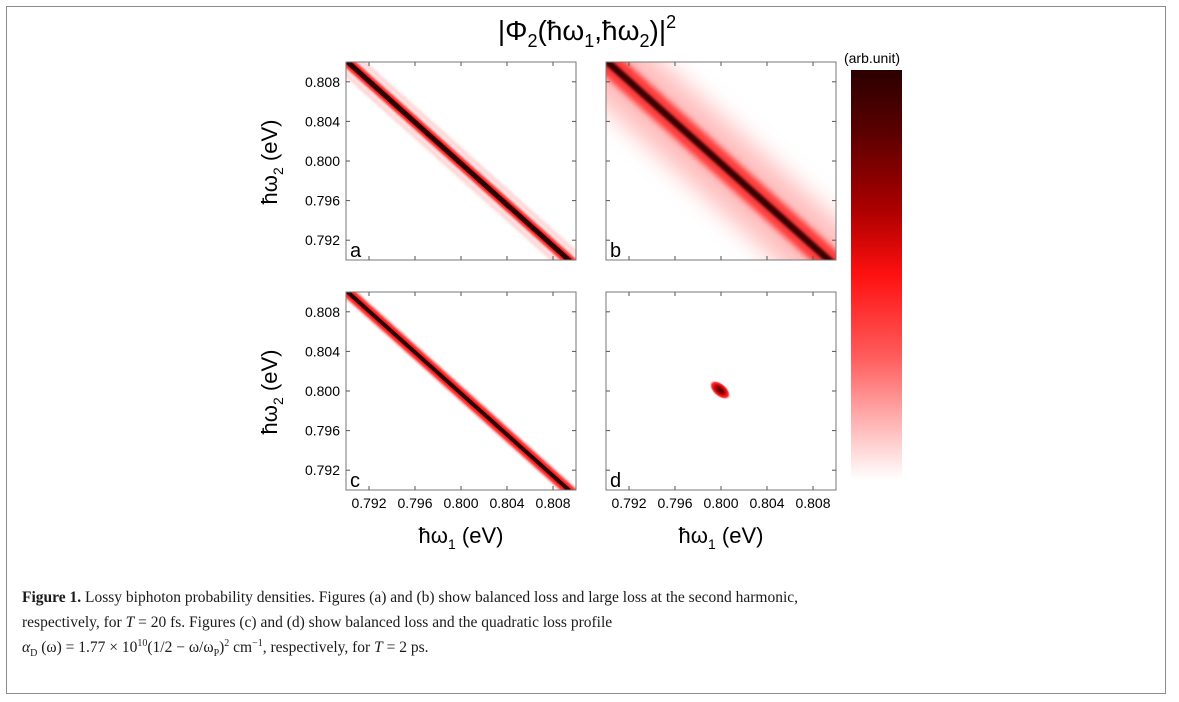 Image resolution: width=1179 pixels, height=702 pixels. I want to click on x-tick-label-d: 0.800, so click(720, 503).